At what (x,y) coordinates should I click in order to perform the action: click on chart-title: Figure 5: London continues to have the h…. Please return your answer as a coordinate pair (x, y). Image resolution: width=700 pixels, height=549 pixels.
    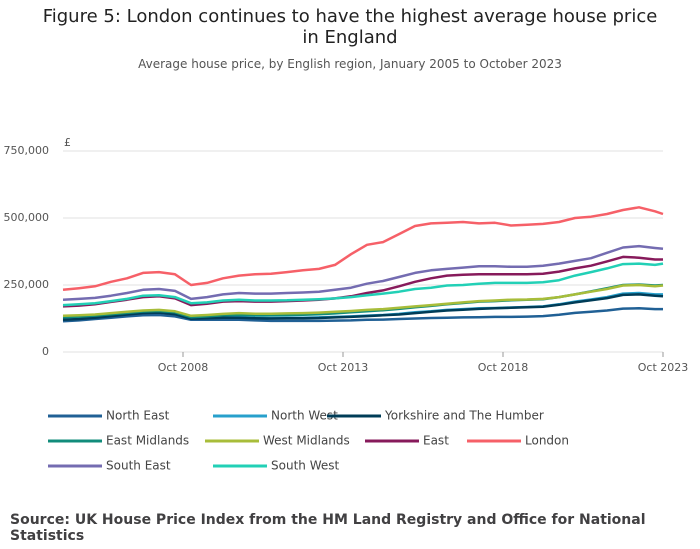
    Looking at the image, I should click on (350, 27).